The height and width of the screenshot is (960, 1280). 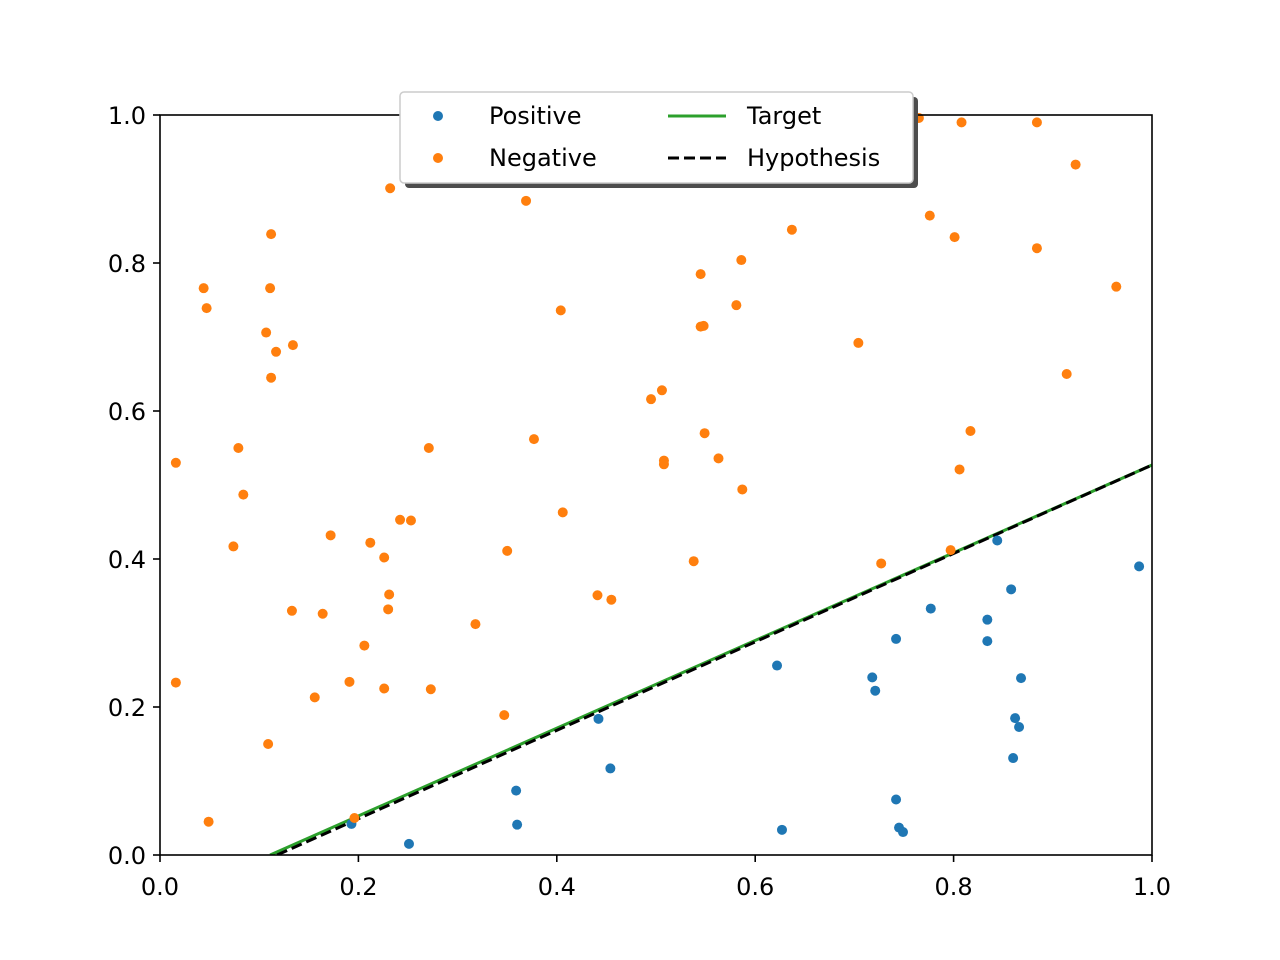 I want to click on y-tick-label: 0.6, so click(x=127, y=412).